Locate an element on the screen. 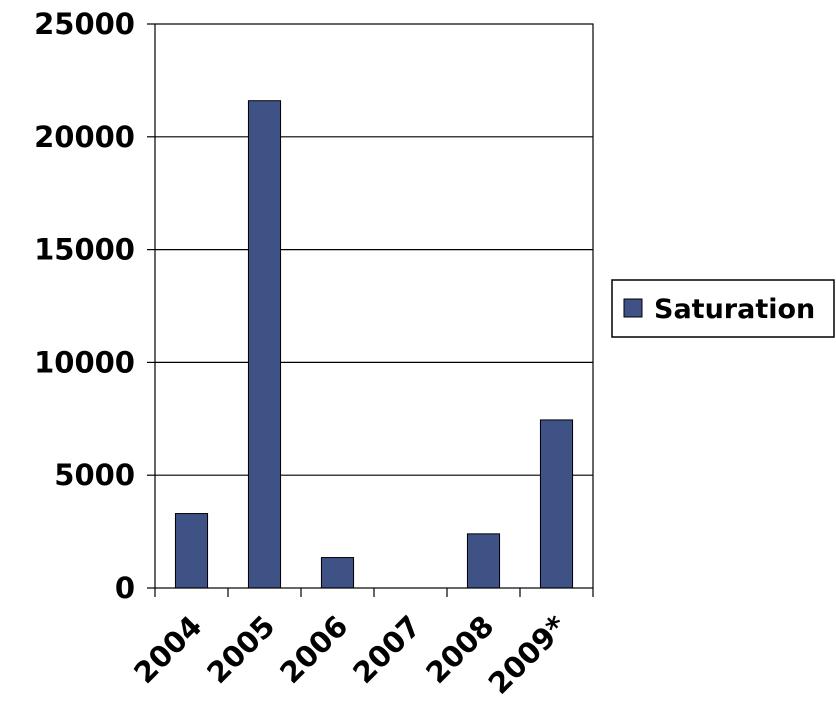 The height and width of the screenshot is (719, 836). bar-2006 is located at coordinates (337, 573).